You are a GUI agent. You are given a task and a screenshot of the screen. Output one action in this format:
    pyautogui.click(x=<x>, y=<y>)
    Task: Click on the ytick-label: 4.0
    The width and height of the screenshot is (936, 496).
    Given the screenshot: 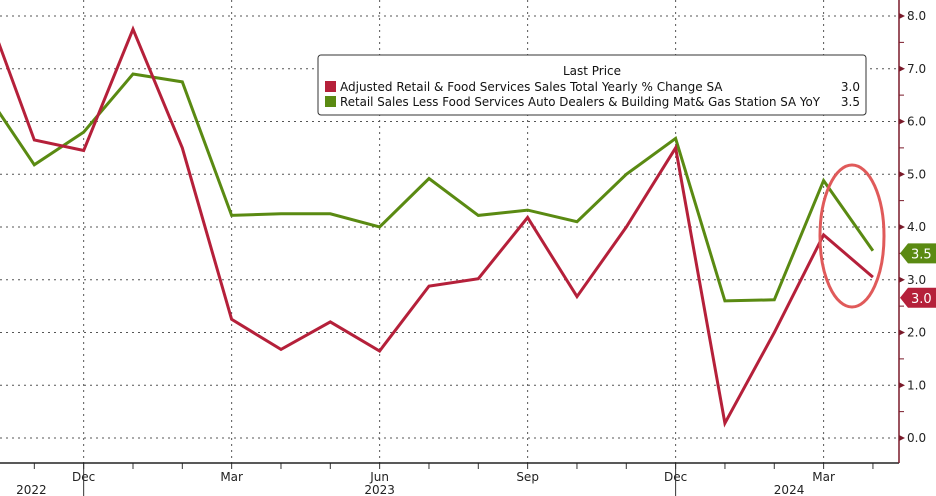 What is the action you would take?
    pyautogui.click(x=916, y=227)
    